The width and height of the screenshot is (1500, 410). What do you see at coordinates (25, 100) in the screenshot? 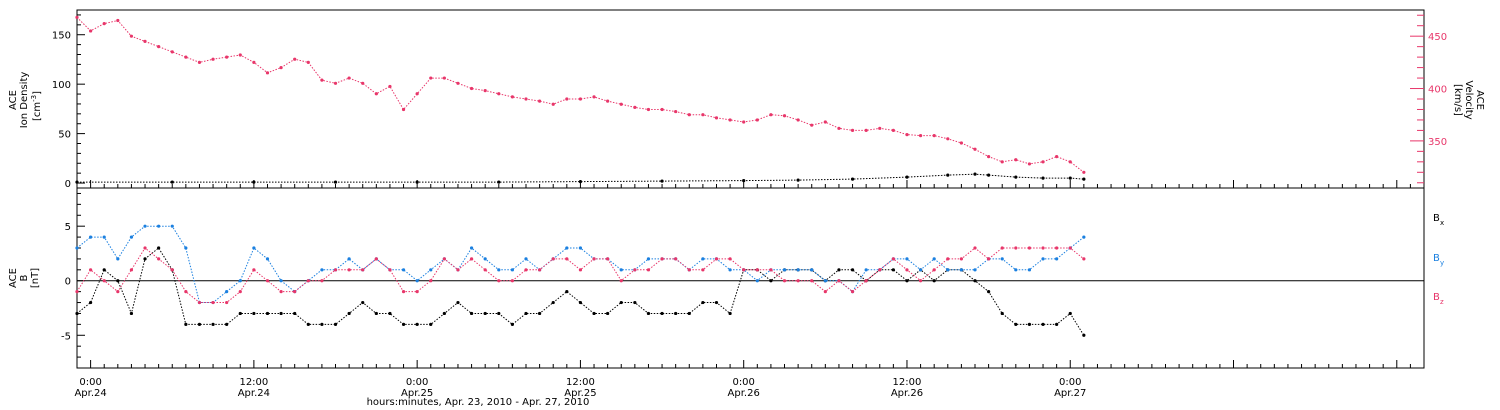
I see `density-axis-label: ACE Ion Density [cm-3]` at bounding box center [25, 100].